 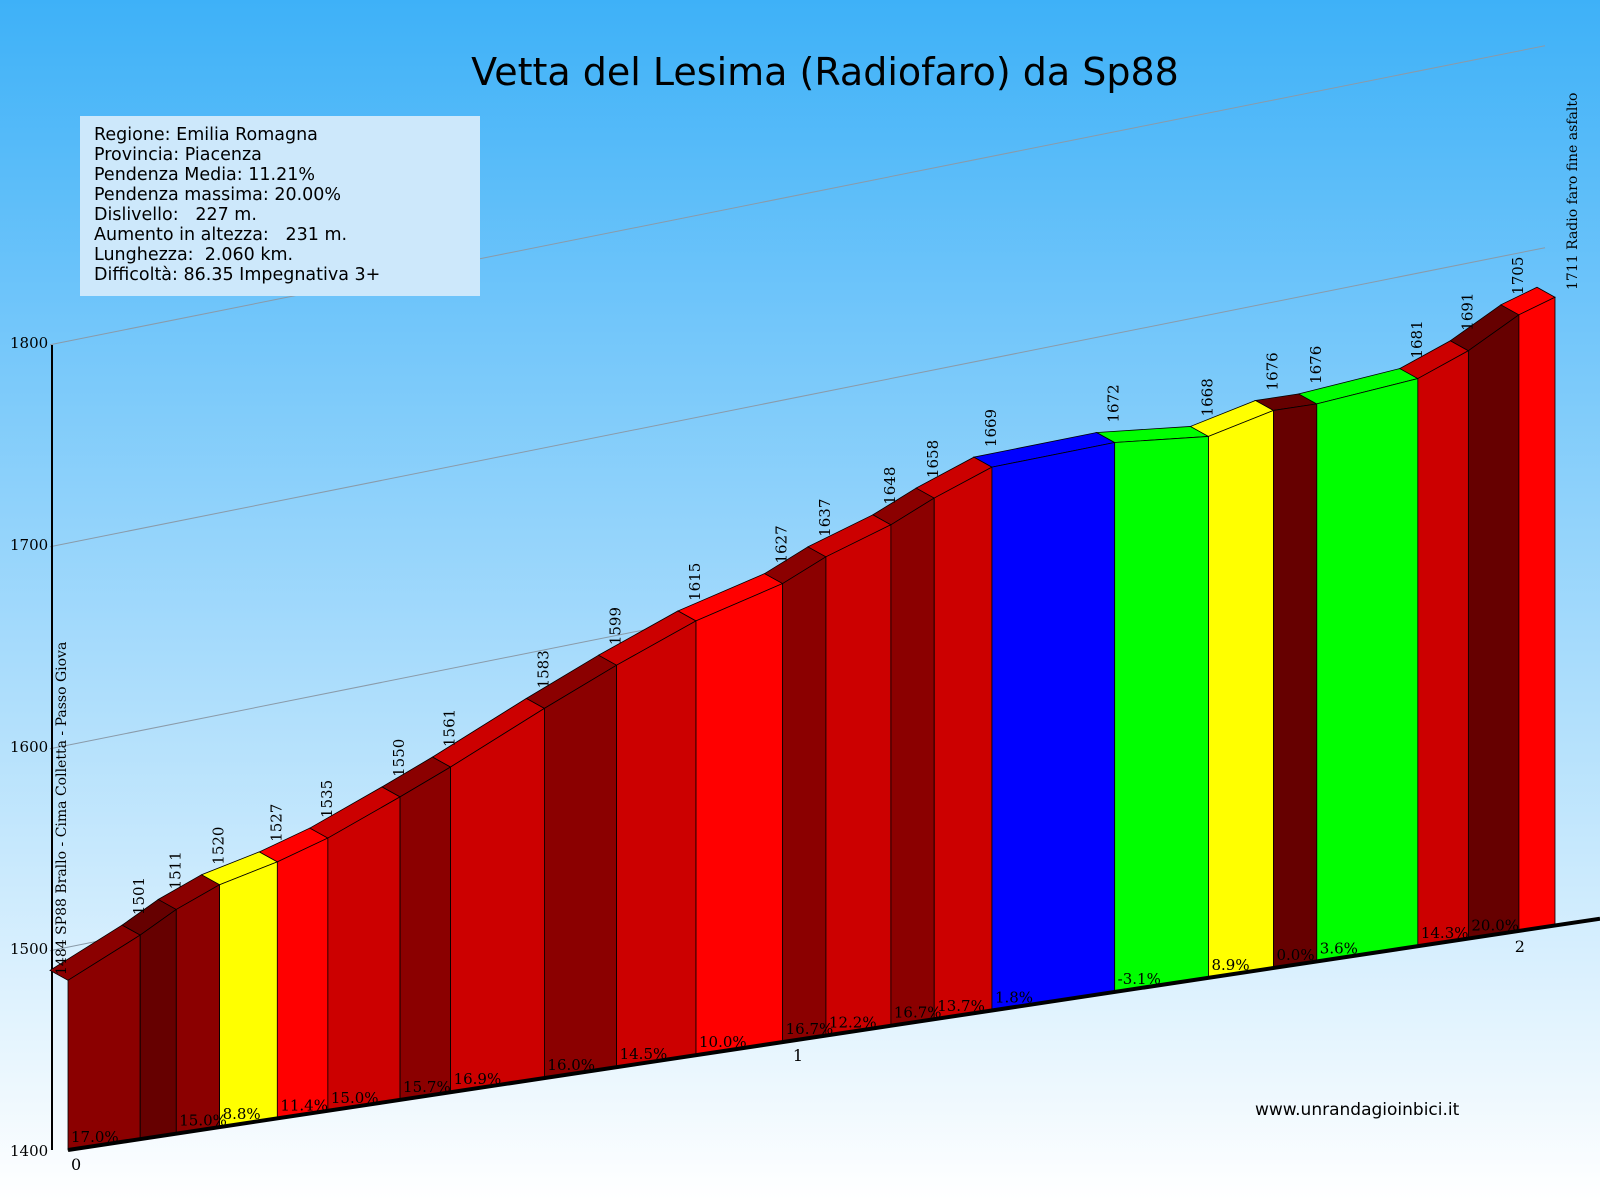 What do you see at coordinates (242, 1114) in the screenshot?
I see `grade-label: 8.8%` at bounding box center [242, 1114].